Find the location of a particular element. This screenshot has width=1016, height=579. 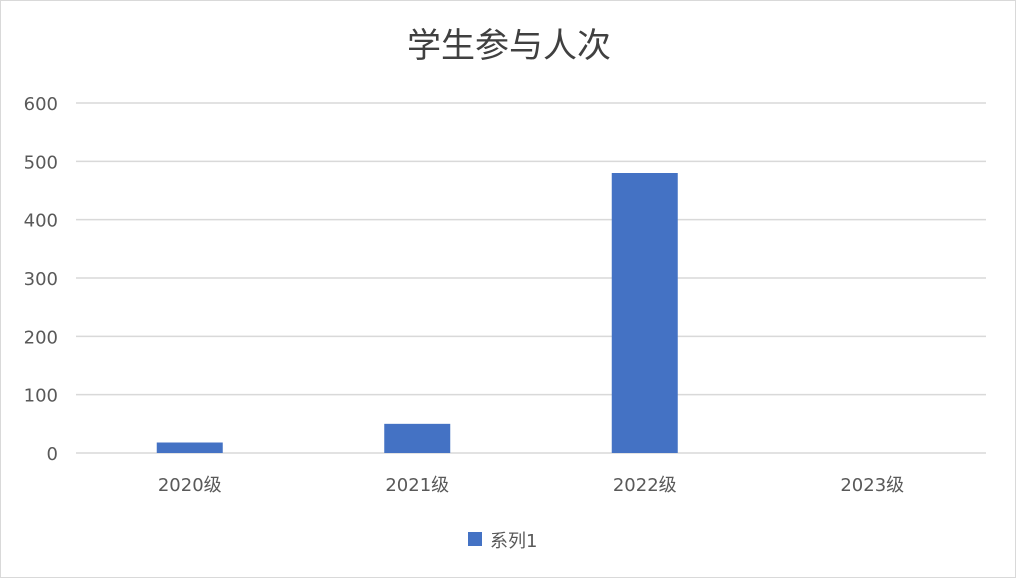

legend-swatch is located at coordinates (475, 539).